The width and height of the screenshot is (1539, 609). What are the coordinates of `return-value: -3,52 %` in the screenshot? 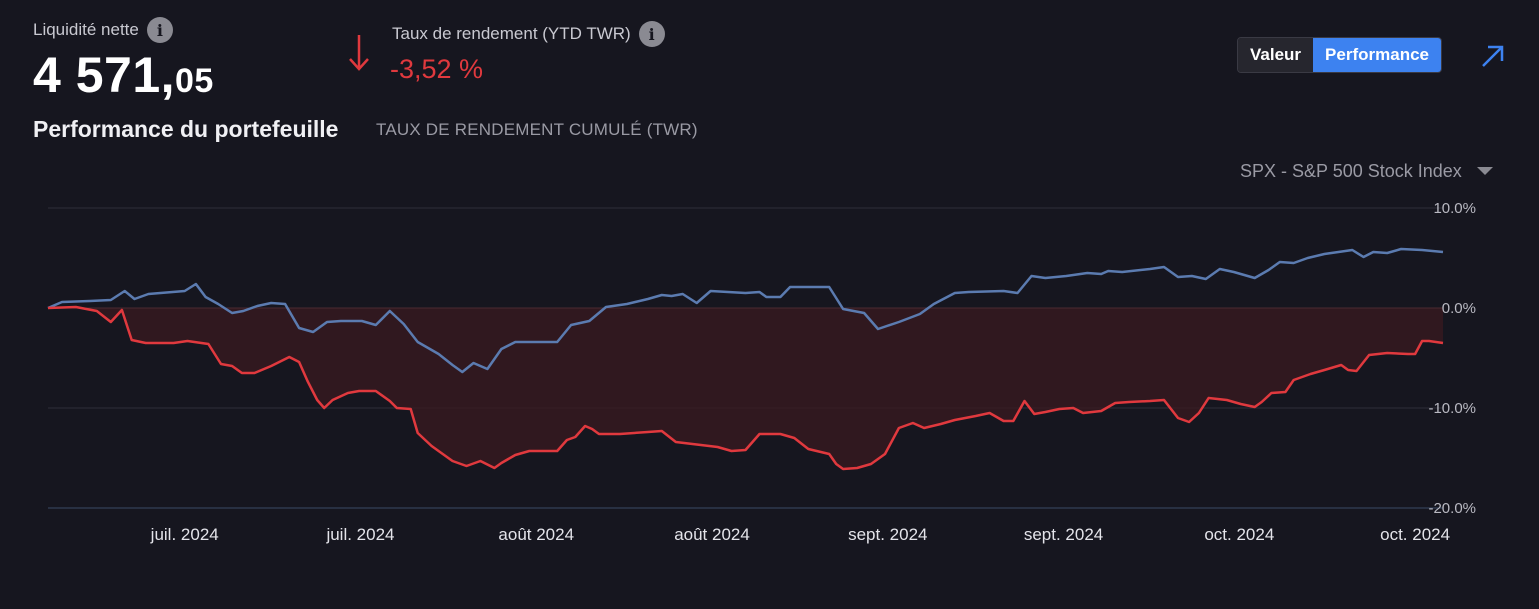 It's located at (437, 69).